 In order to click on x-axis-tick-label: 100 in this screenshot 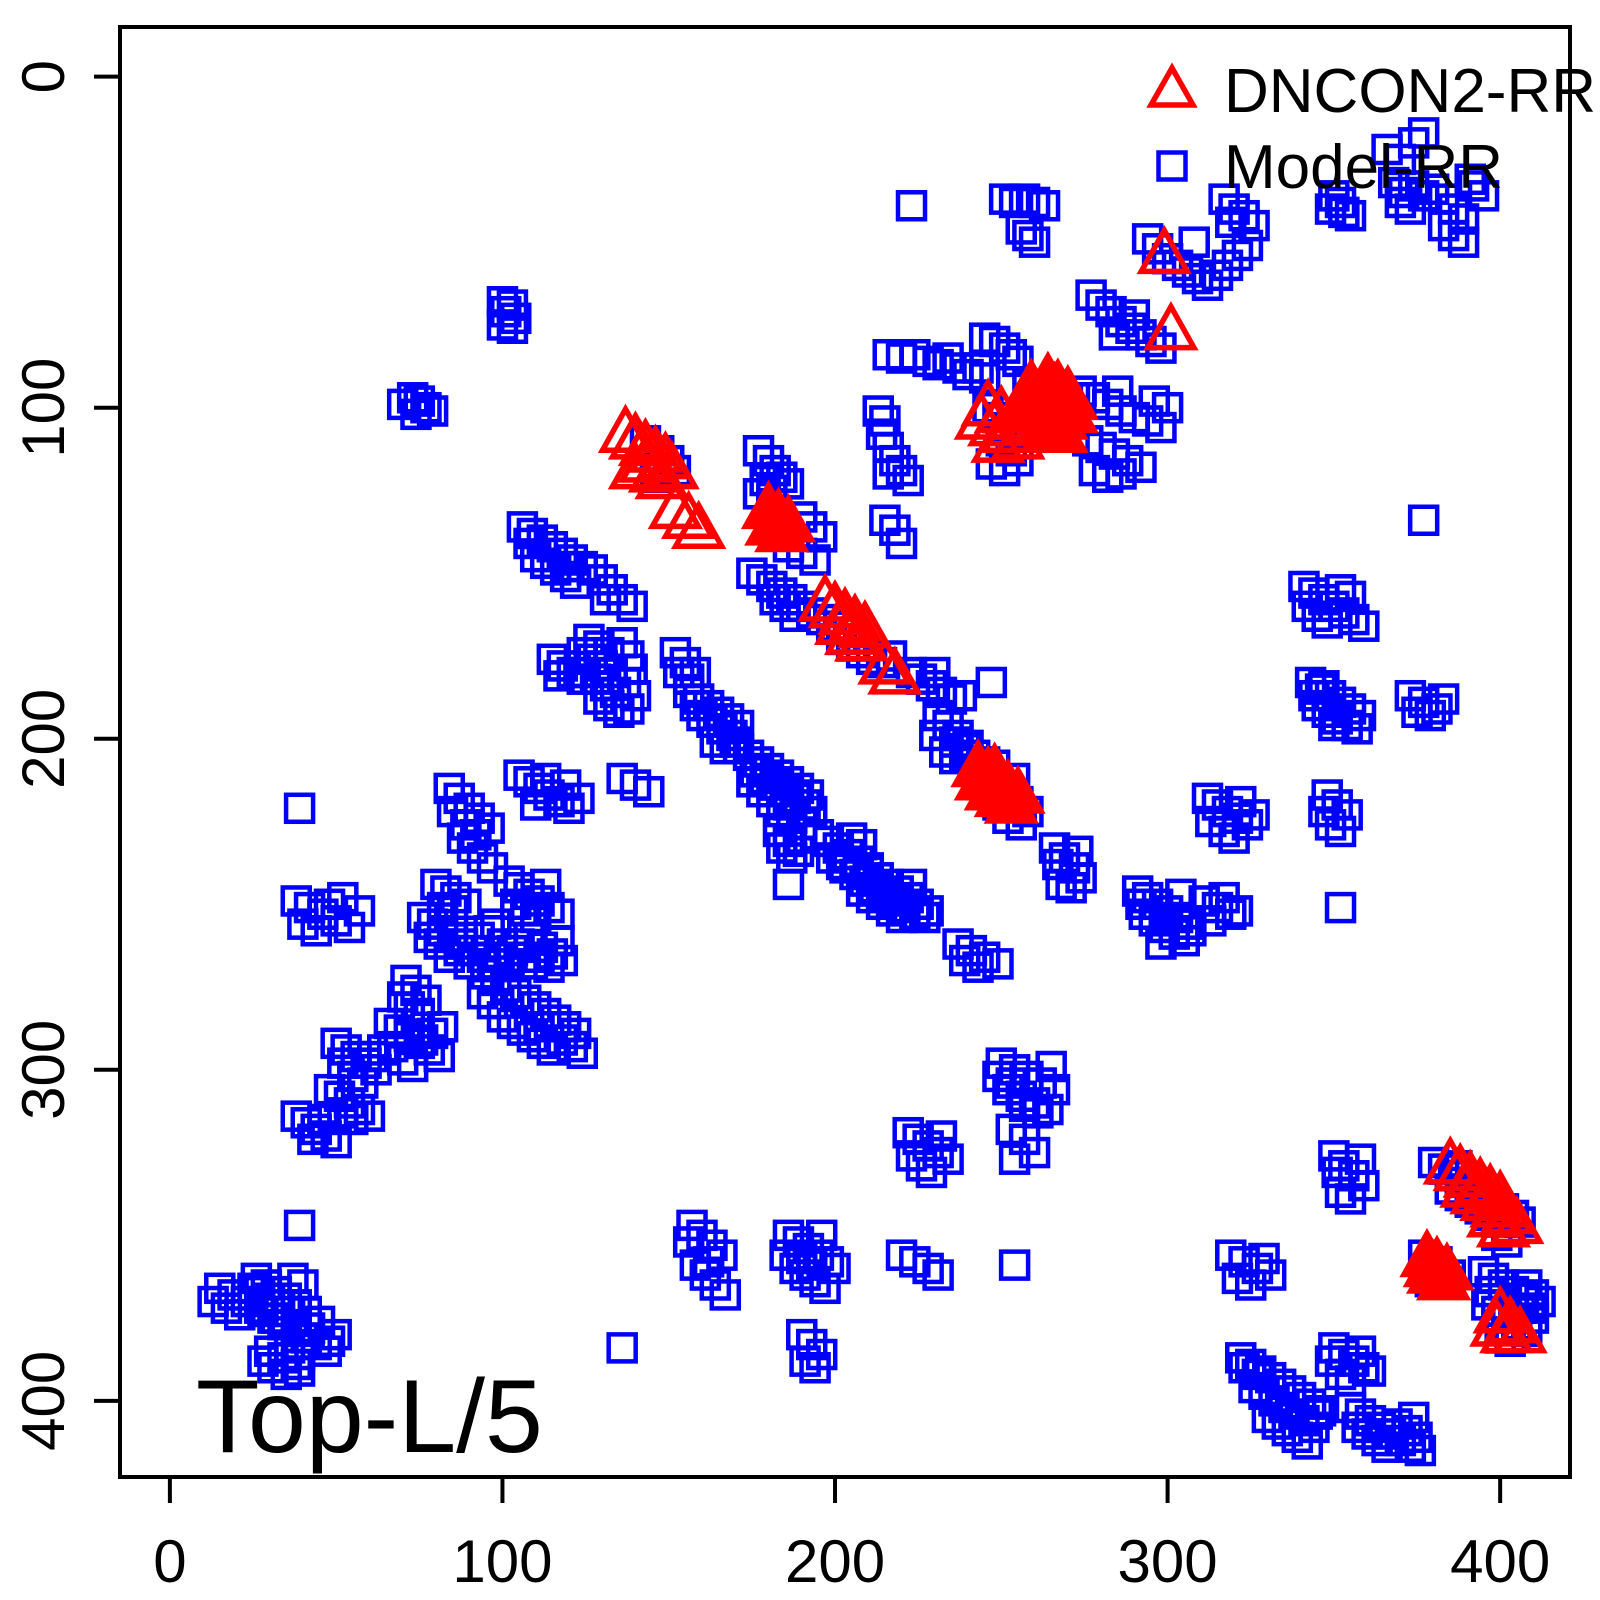, I will do `click(502, 1561)`.